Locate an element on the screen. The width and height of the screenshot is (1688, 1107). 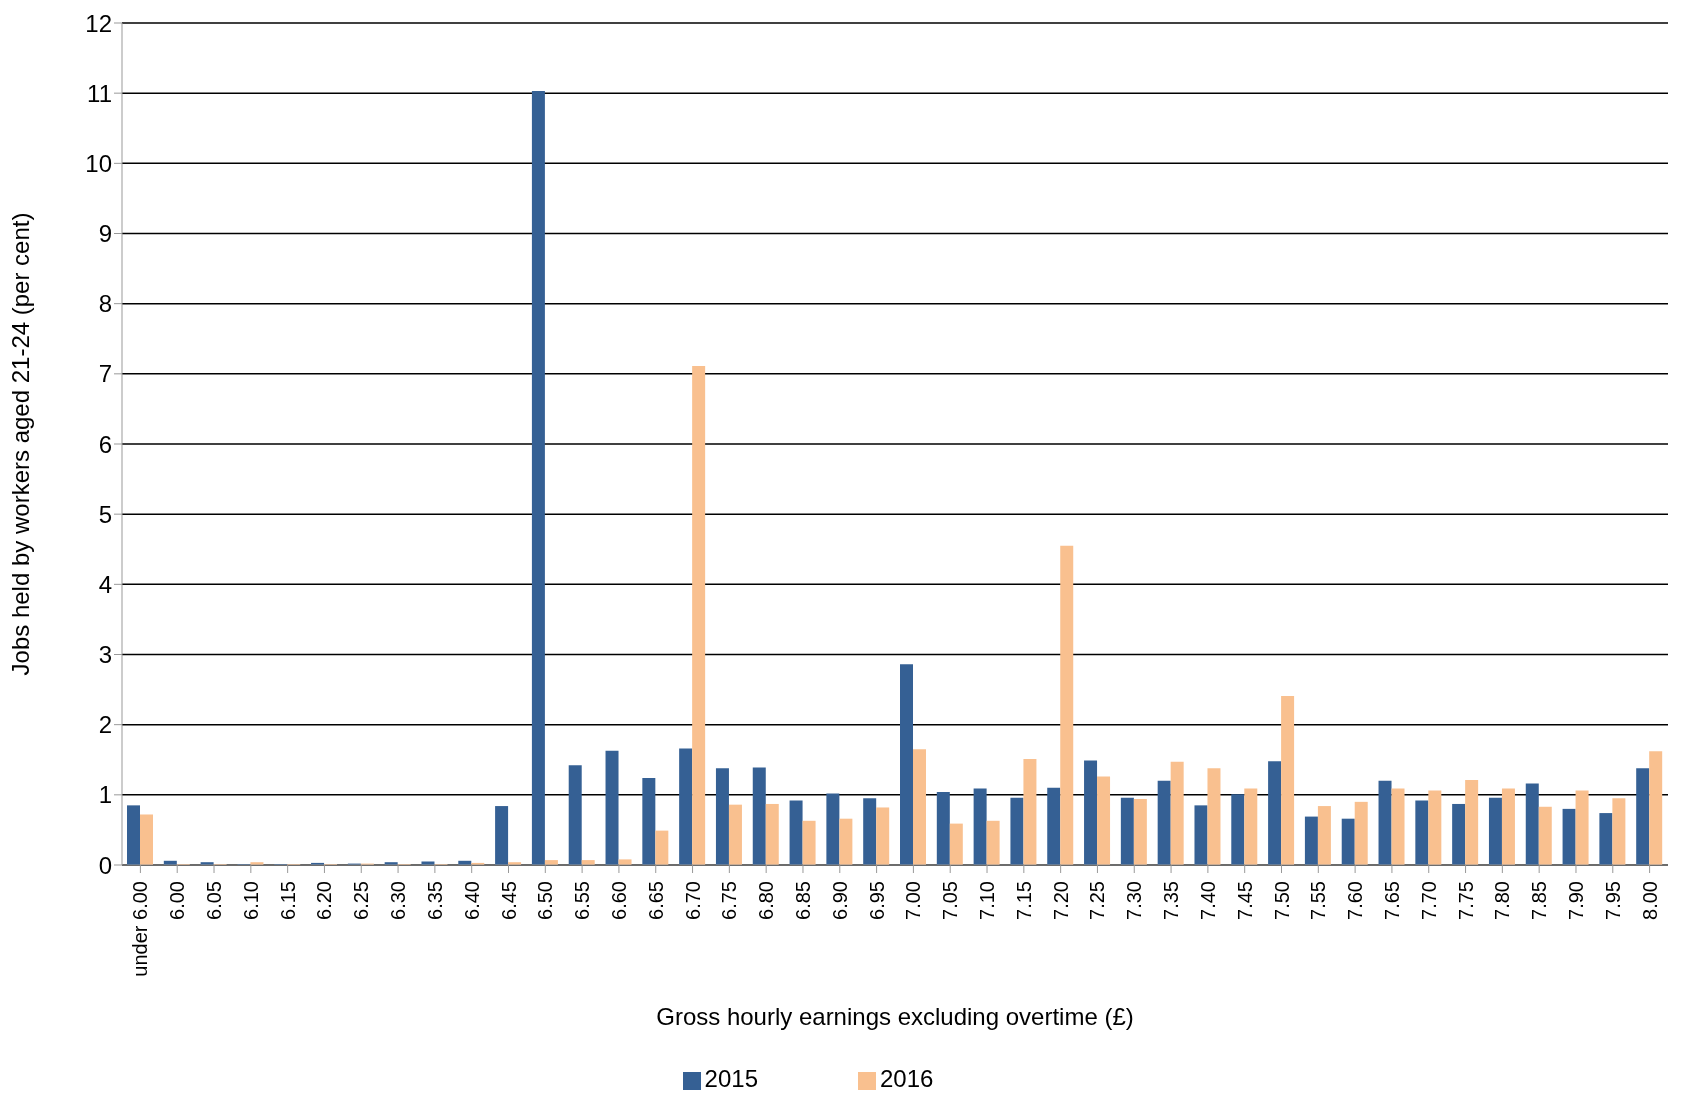
y-tick-label: 12 is located at coordinates (98, 23).